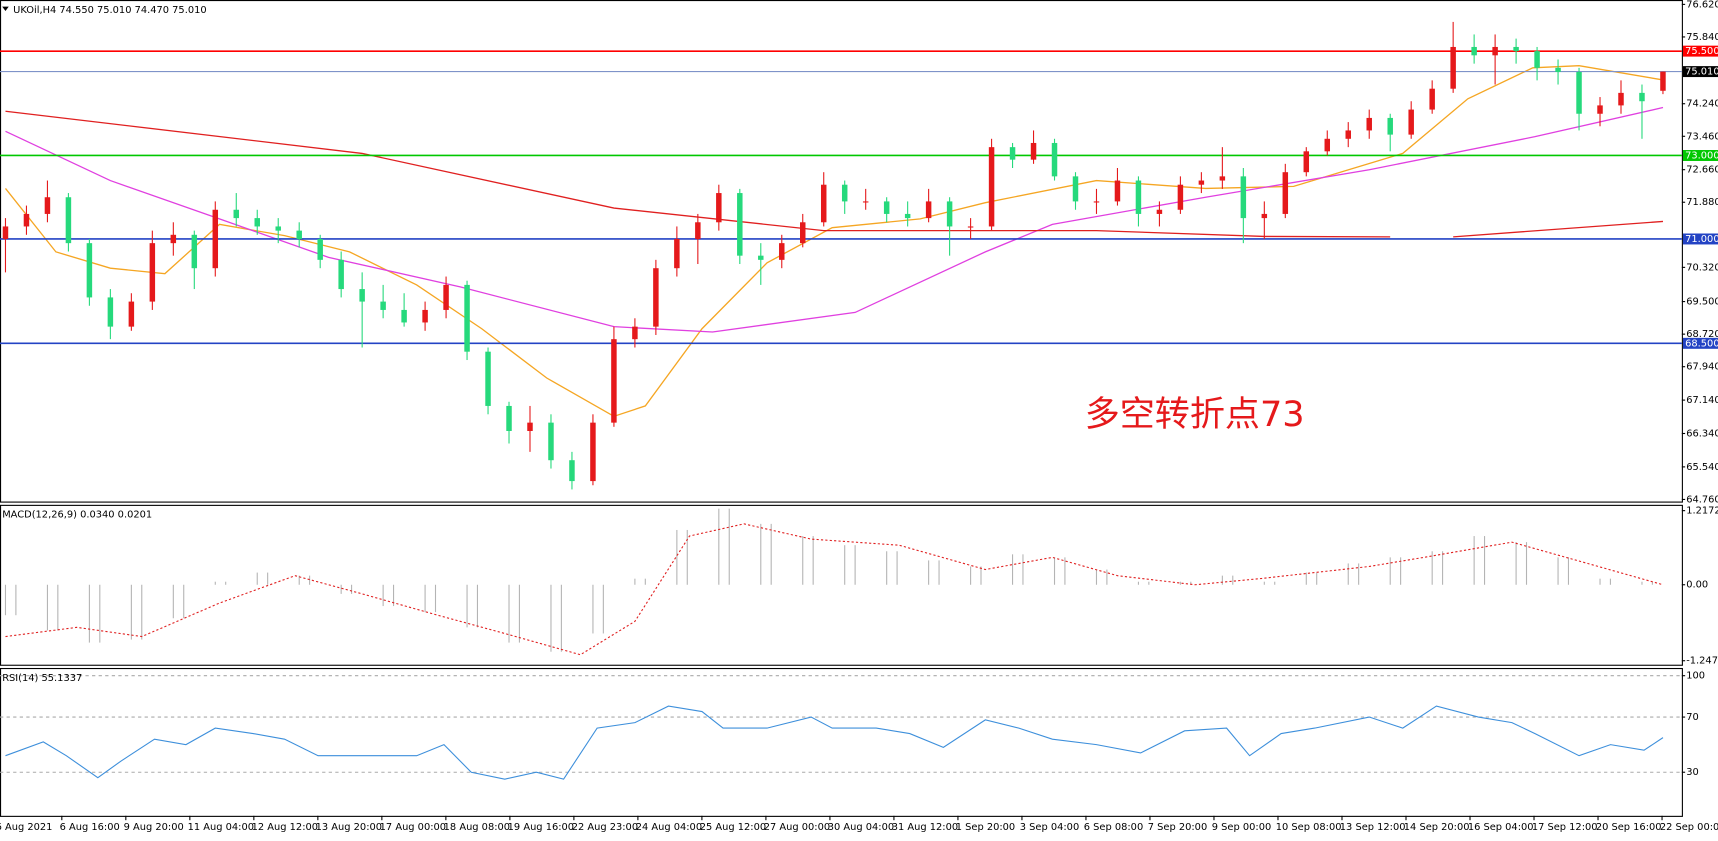 The height and width of the screenshot is (841, 1718). Describe the element at coordinates (1702, 5) in the screenshot. I see `y-tick-label: 76.620` at that location.